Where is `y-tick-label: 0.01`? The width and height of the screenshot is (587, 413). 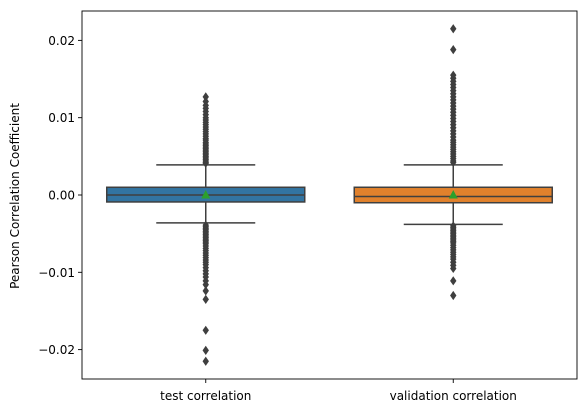 y-tick-label: 0.01 is located at coordinates (61, 118).